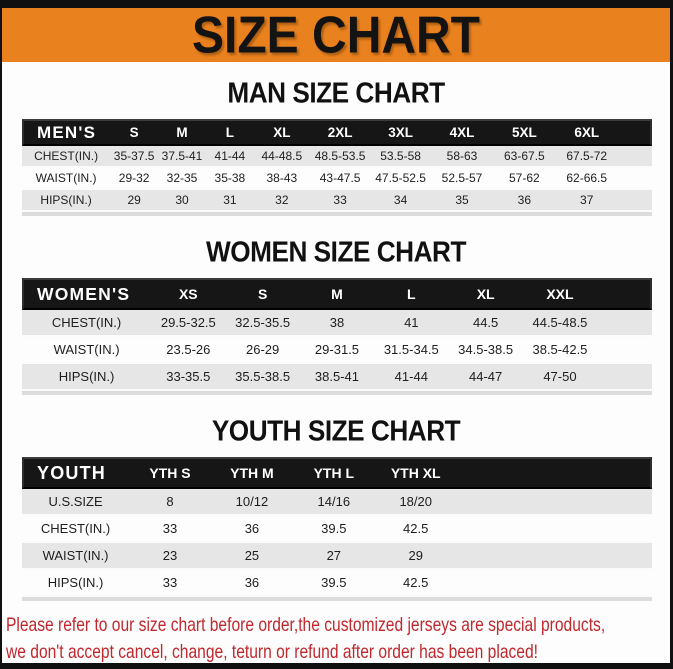  I want to click on size-column-header: YTH XL, so click(415, 473).